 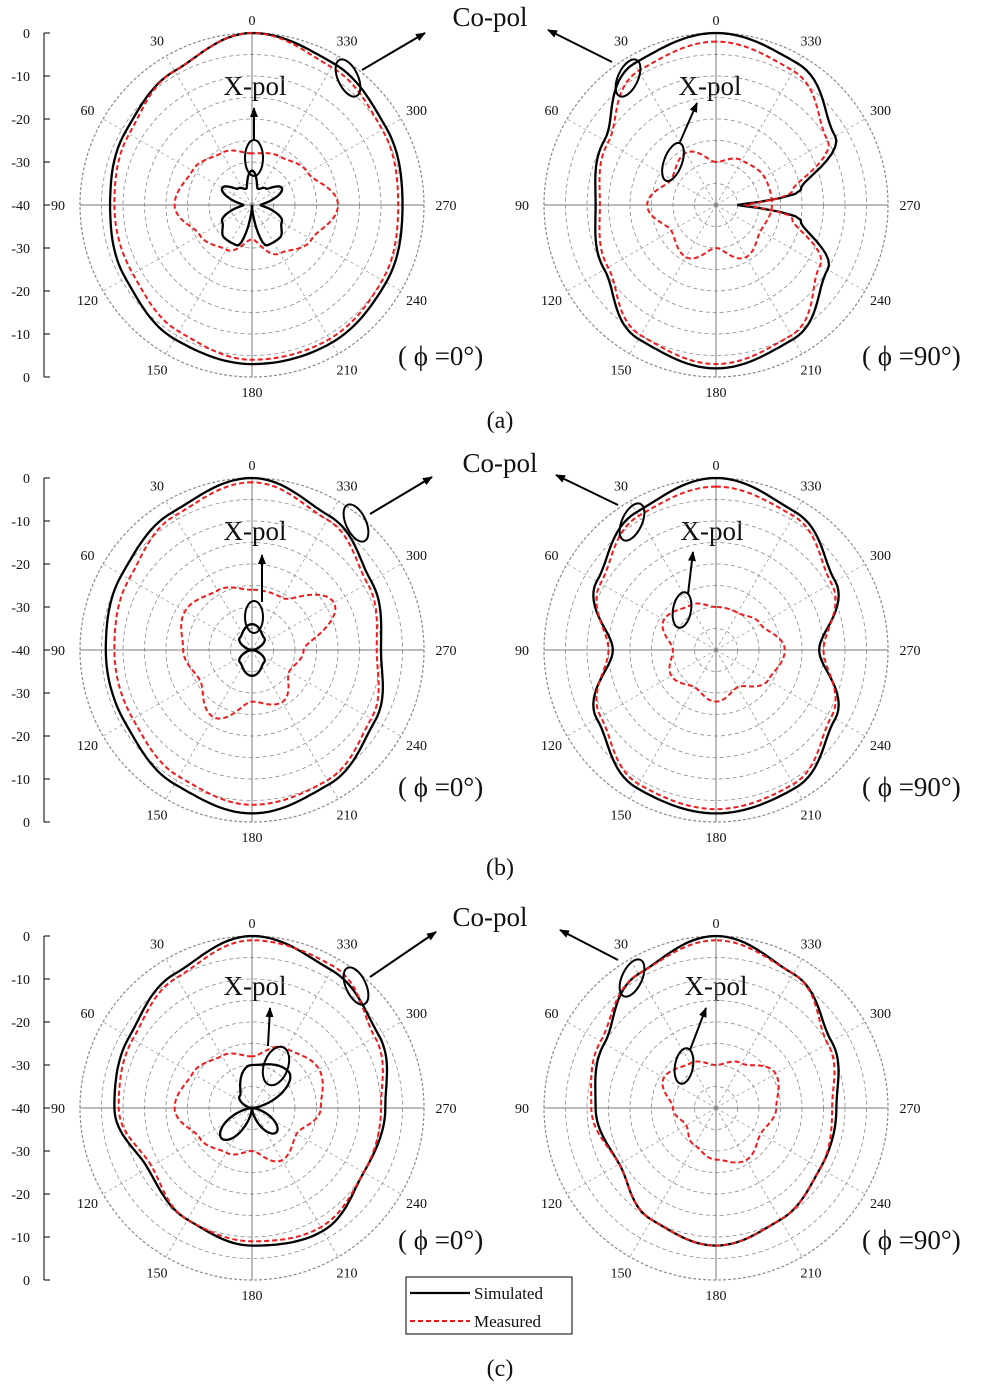 I want to click on angle-label-90: 90, so click(x=58, y=206).